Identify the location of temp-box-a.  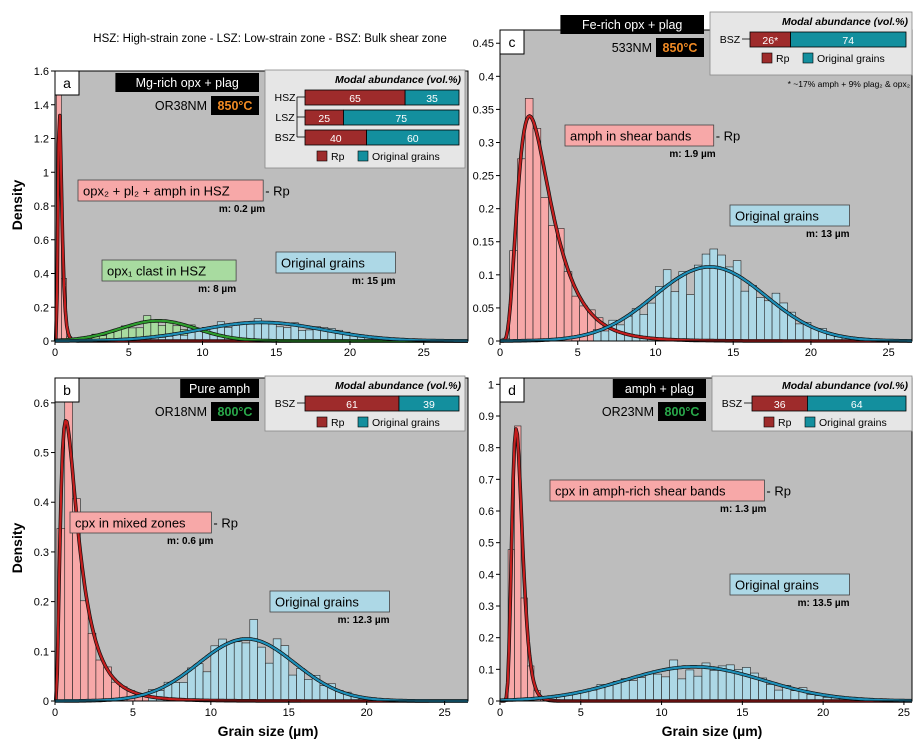
(235, 105).